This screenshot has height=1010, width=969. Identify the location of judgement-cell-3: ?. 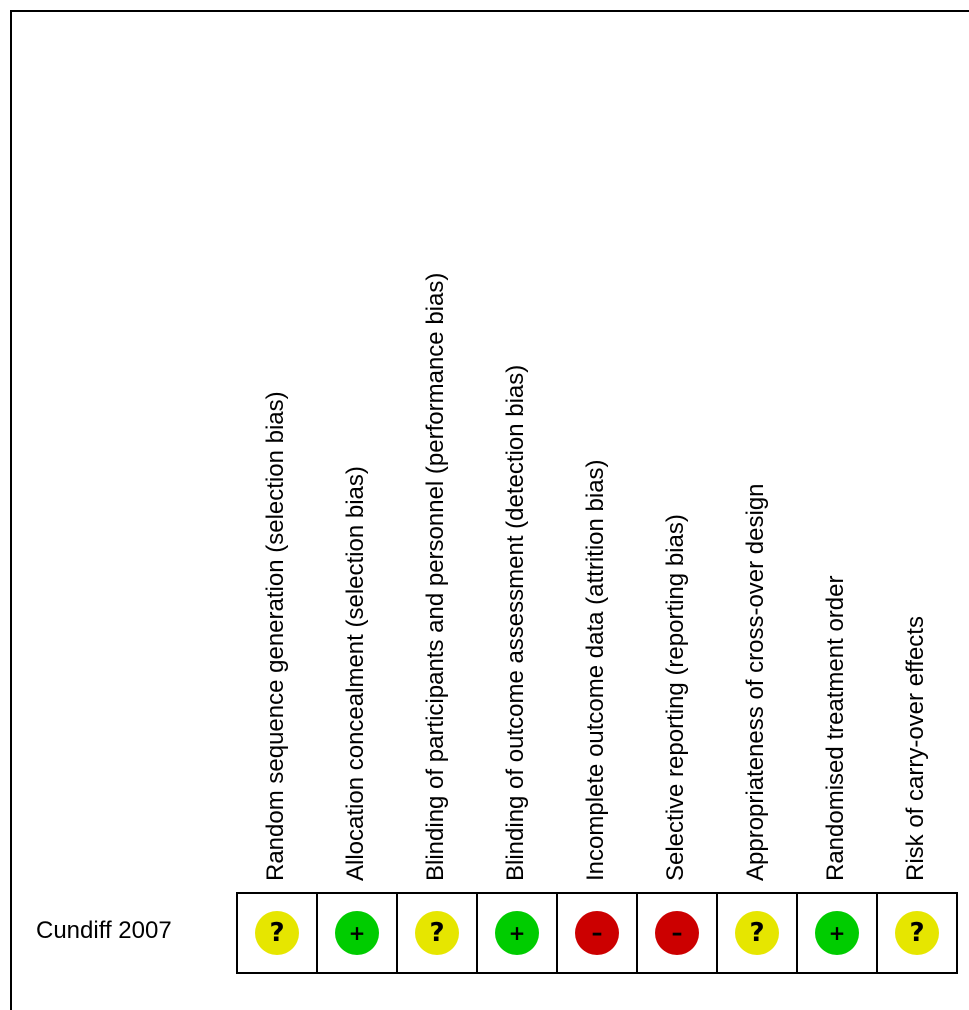
(438, 934).